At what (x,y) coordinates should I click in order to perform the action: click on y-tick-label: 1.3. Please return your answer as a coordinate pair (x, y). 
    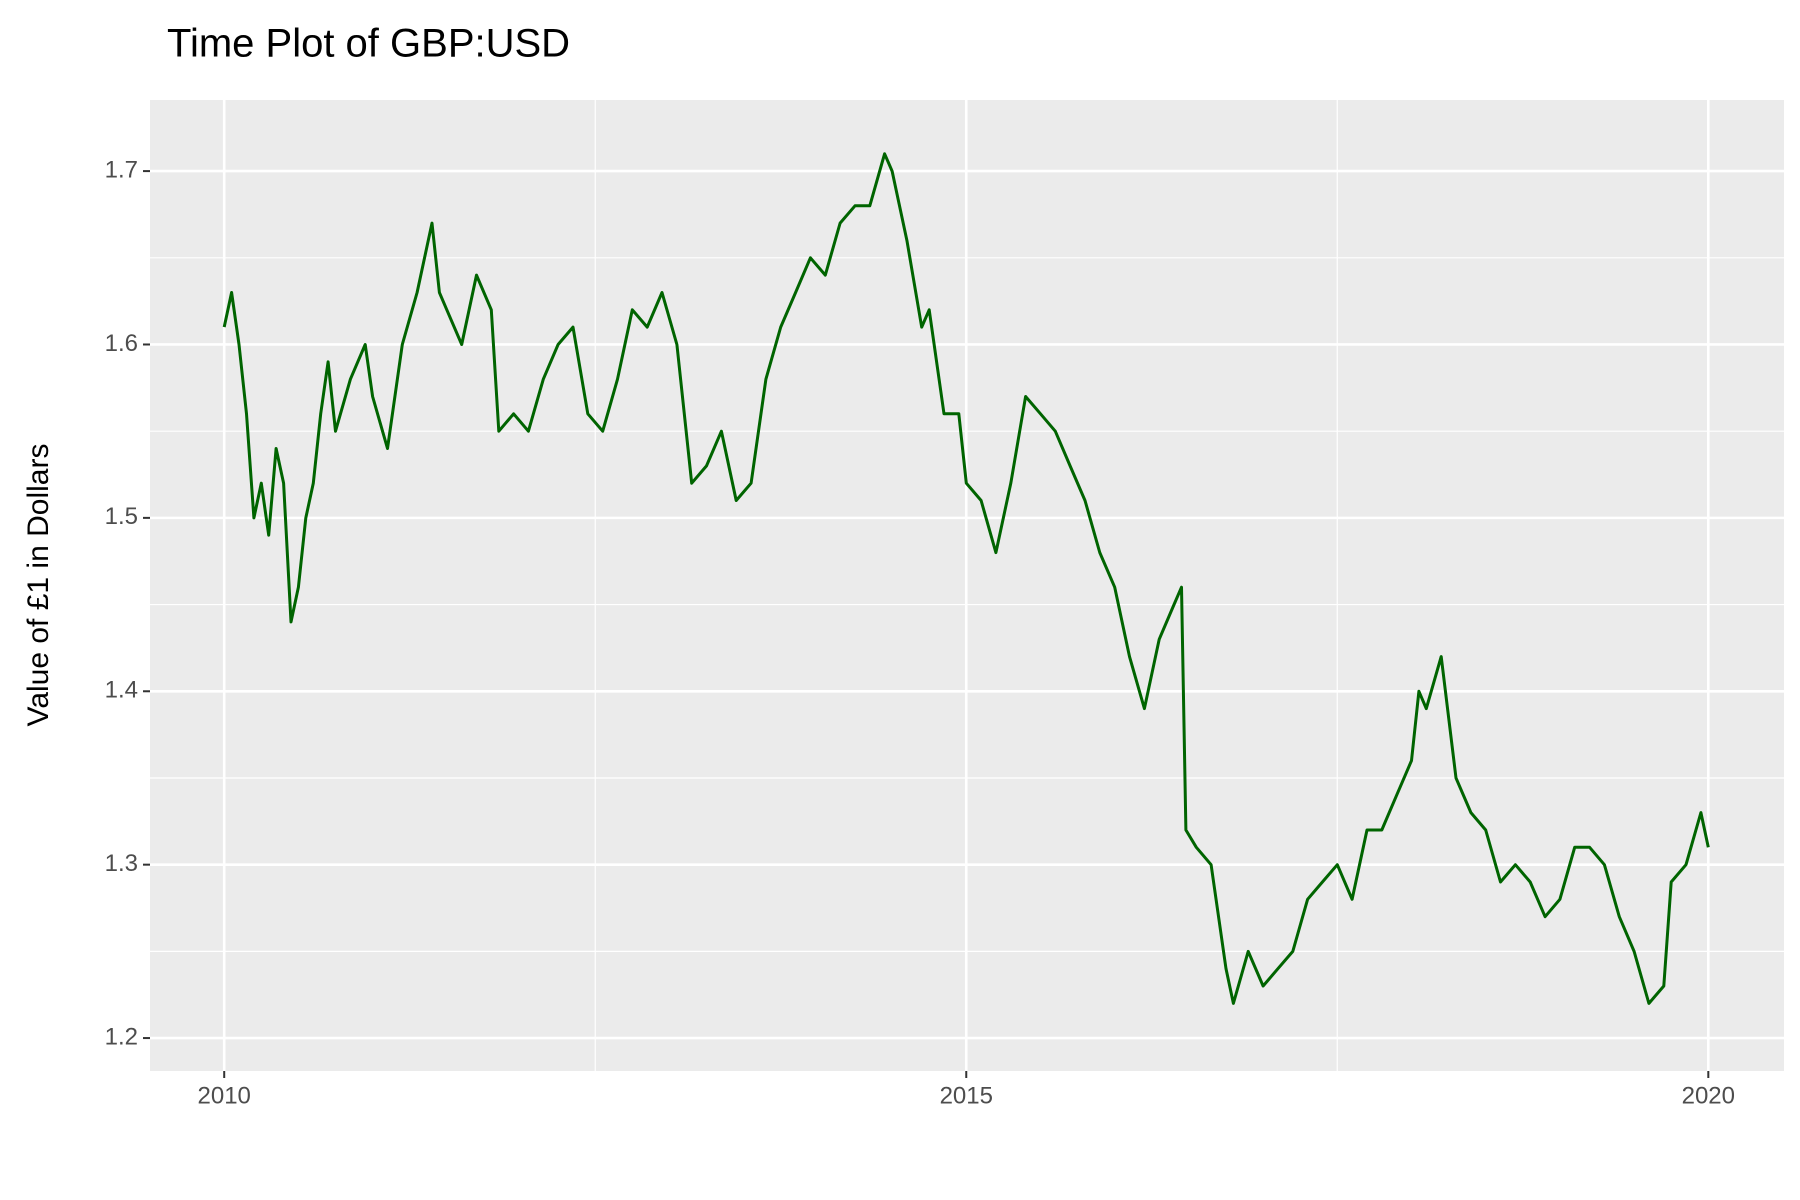
    Looking at the image, I should click on (121, 863).